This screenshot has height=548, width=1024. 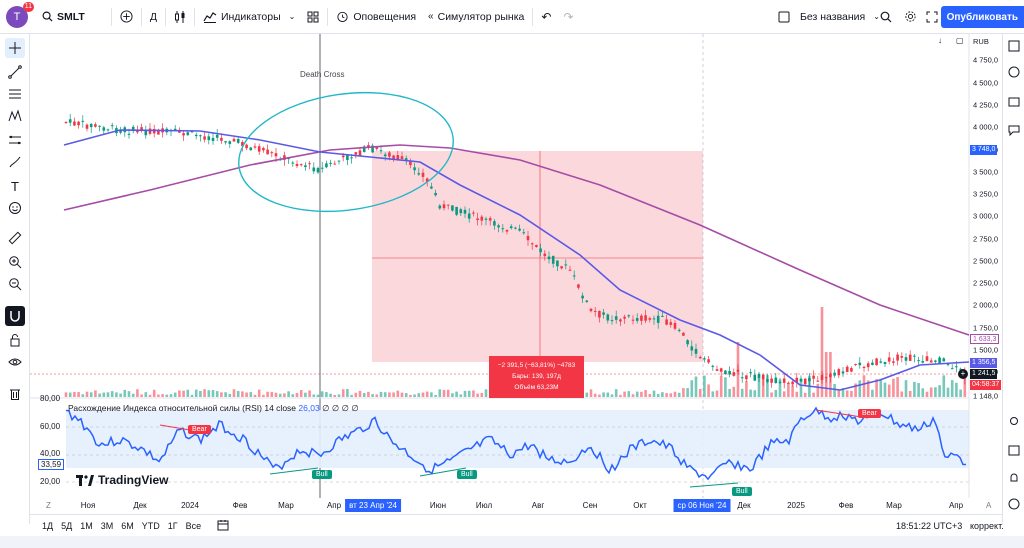 What do you see at coordinates (48, 525) in the screenshot?
I see `range-1d: 1Д` at bounding box center [48, 525].